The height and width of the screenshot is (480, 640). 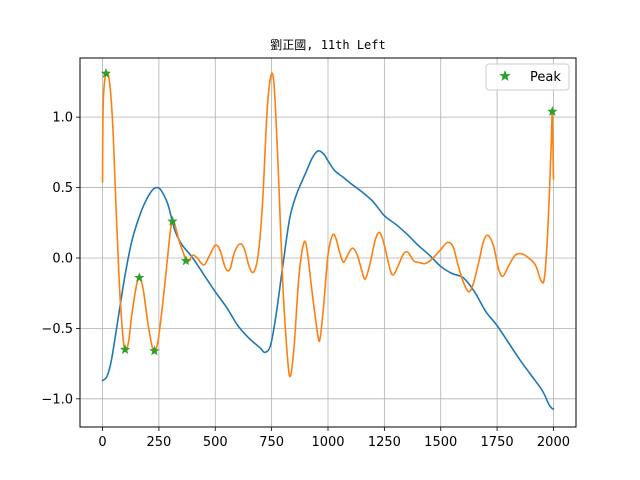 I want to click on y-tick-label: 0.5, so click(x=62, y=188).